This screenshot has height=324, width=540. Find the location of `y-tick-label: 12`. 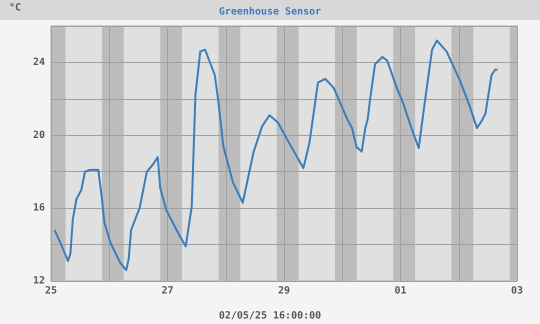

y-tick-label: 12 is located at coordinates (38, 281).